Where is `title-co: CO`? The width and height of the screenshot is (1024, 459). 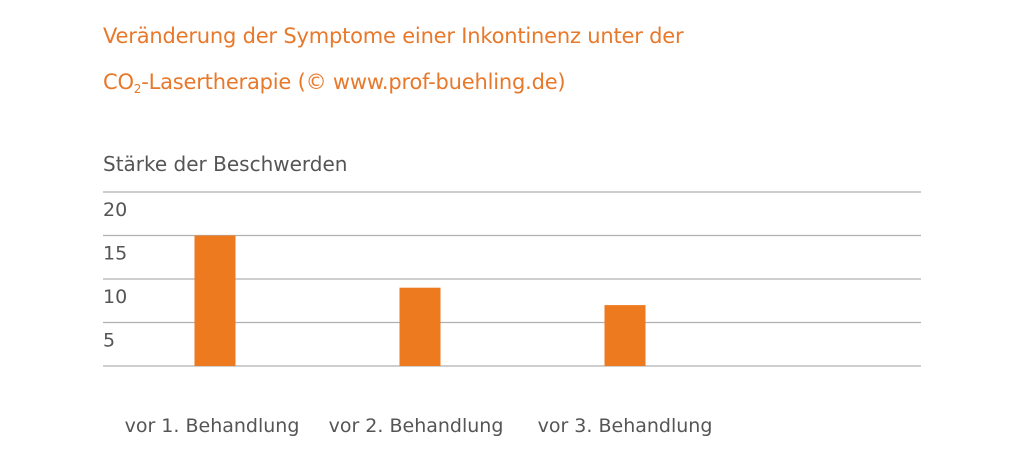
title-co: CO is located at coordinates (118, 82).